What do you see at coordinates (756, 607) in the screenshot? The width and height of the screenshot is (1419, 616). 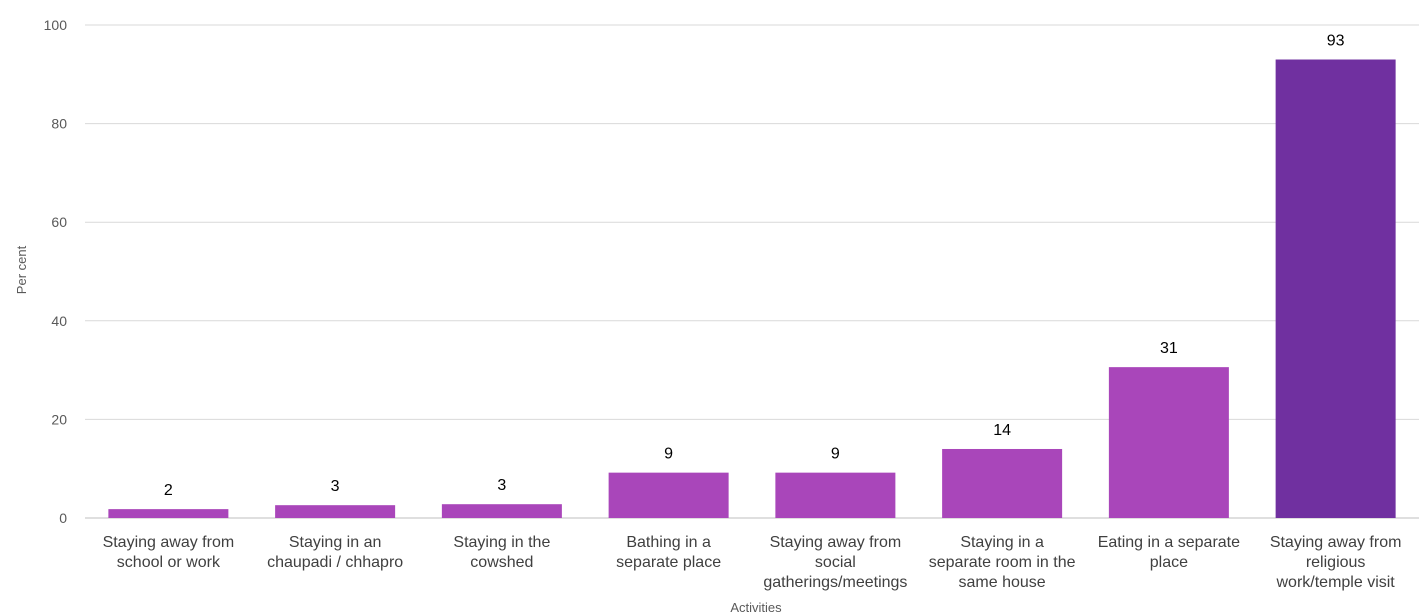 I see `x-axis-title: Activities` at bounding box center [756, 607].